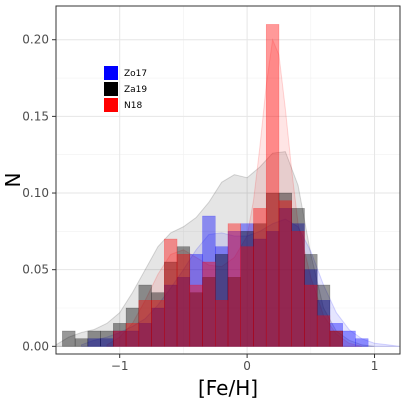 This screenshot has width=407, height=407. What do you see at coordinates (228, 388) in the screenshot?
I see `x-axis-label: [Fe/H]` at bounding box center [228, 388].